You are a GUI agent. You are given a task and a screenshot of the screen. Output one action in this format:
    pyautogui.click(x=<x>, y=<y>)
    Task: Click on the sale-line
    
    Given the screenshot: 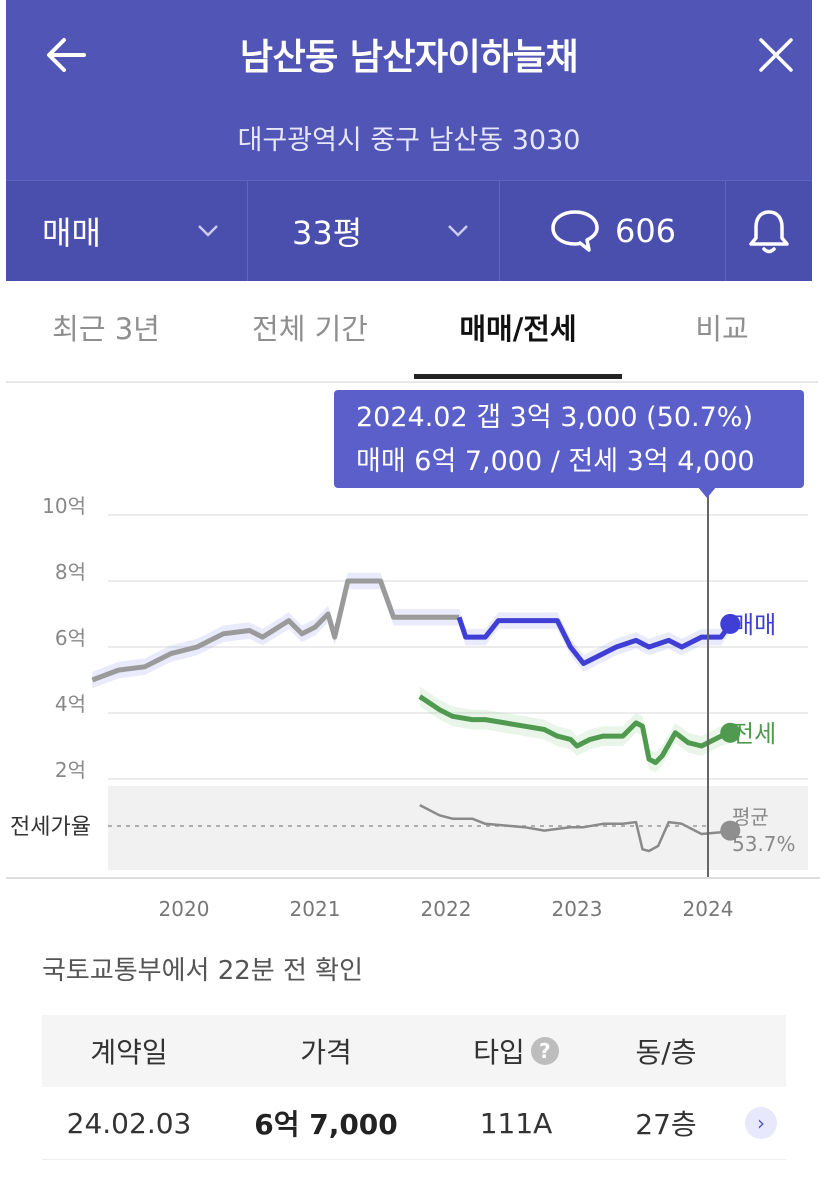 What is the action you would take?
    pyautogui.click(x=594, y=641)
    